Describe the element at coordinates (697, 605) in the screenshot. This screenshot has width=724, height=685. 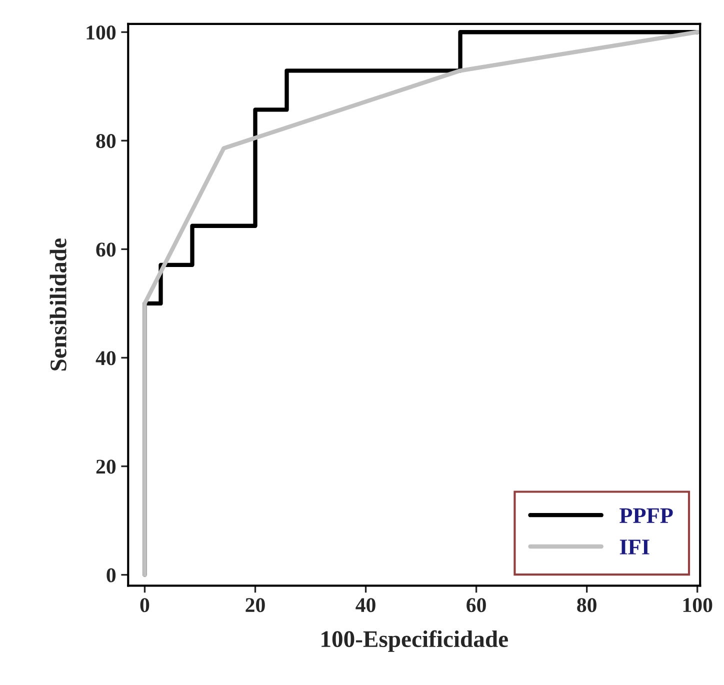
I see `x-tick-label: 100` at that location.